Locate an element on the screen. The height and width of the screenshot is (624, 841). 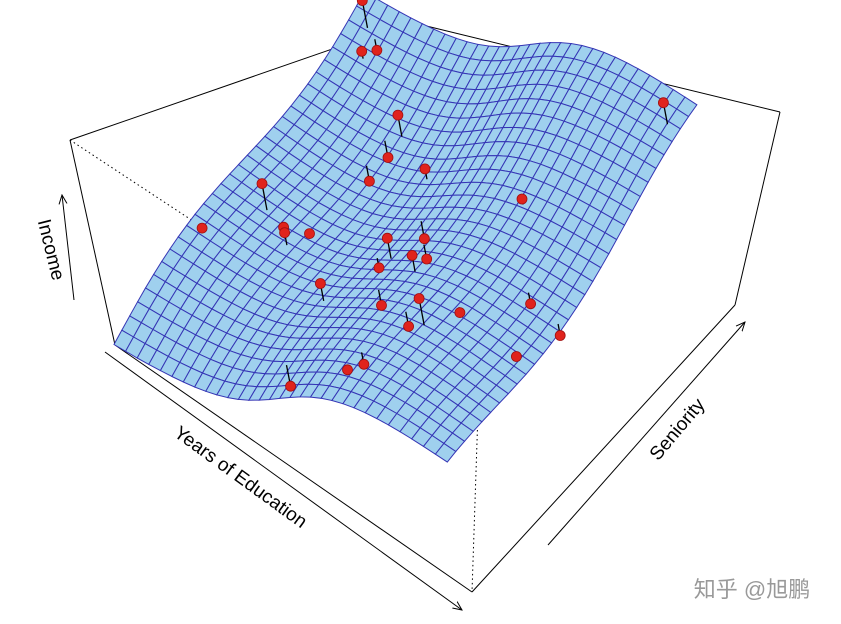
y-axis-arrow is located at coordinates (646, 434).